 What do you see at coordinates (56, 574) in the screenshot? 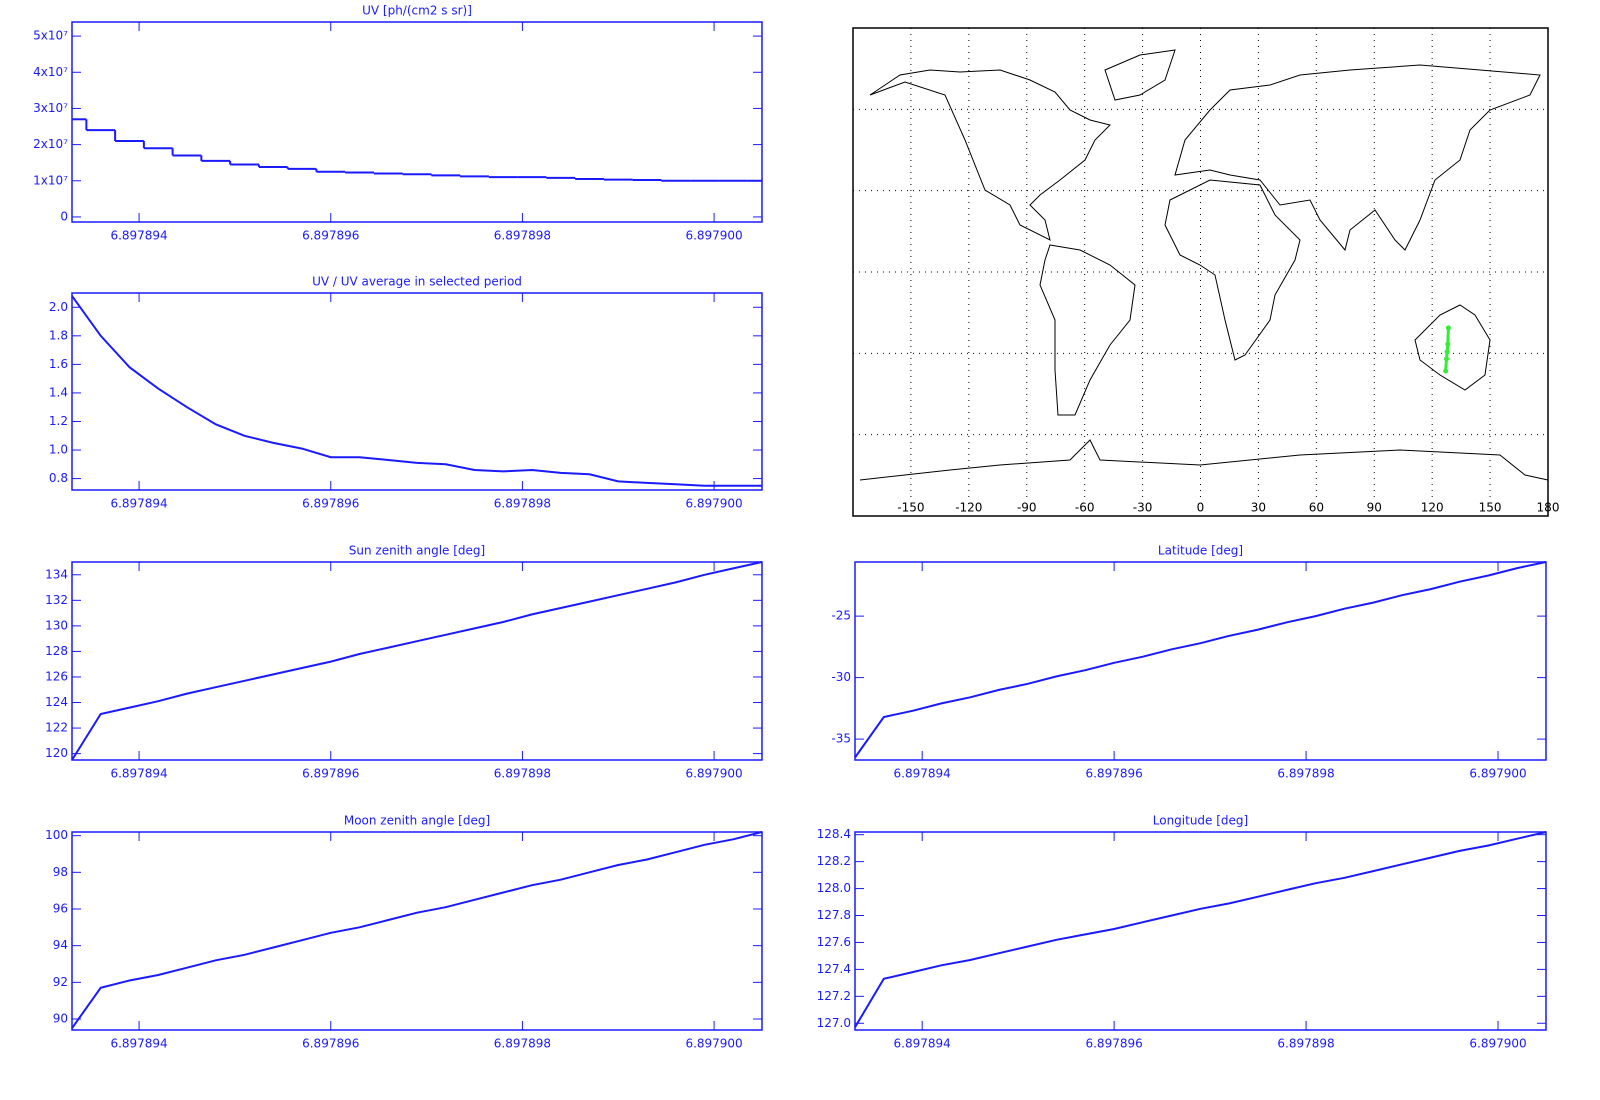
I see `y-tick-label: 134` at bounding box center [56, 574].